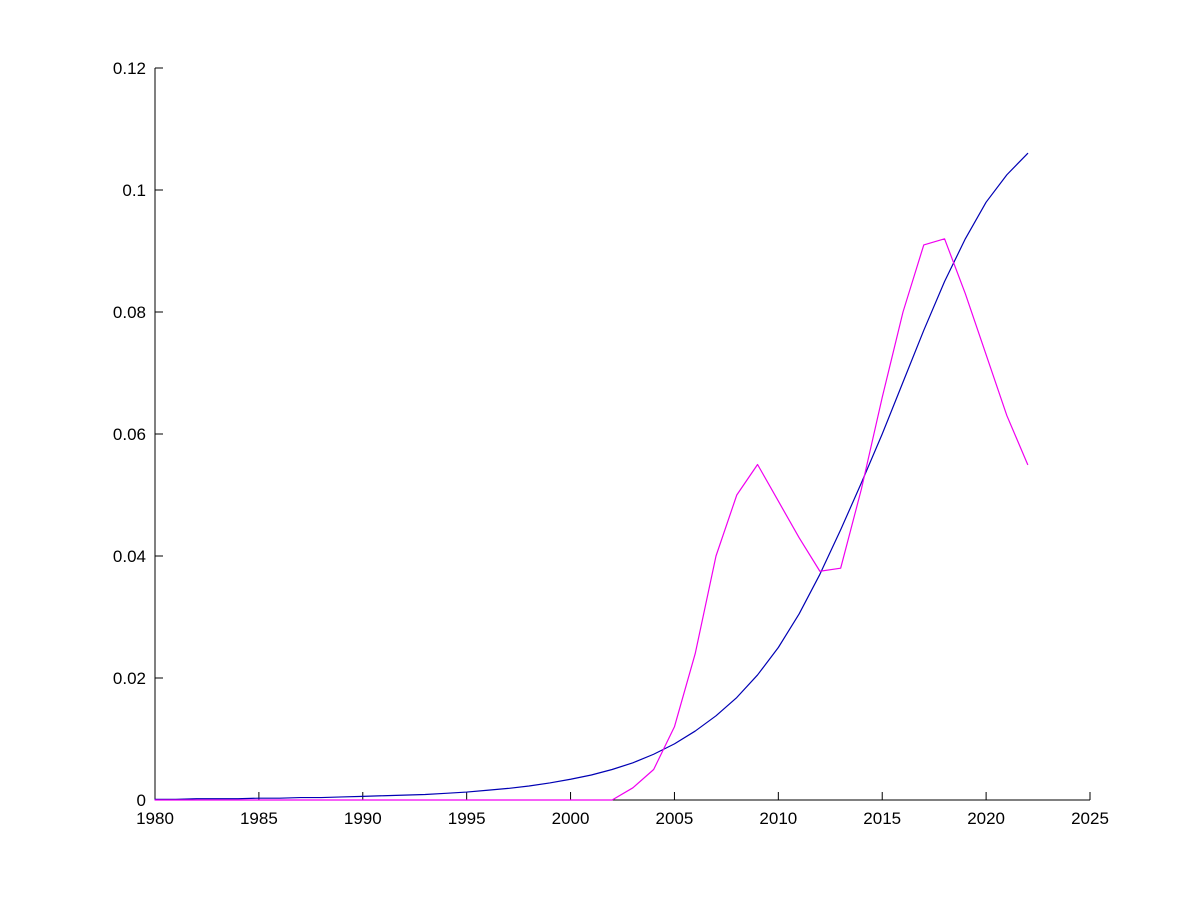  I want to click on x-tick-label: 1995, so click(467, 818).